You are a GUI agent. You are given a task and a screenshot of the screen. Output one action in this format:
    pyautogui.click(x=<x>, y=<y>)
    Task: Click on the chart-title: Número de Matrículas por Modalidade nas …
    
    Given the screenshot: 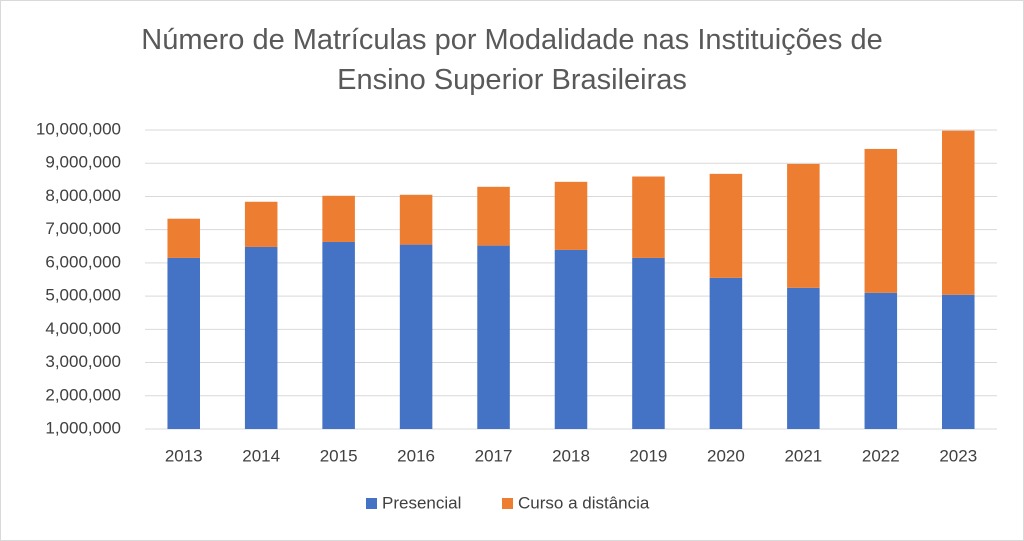 What is the action you would take?
    pyautogui.click(x=512, y=60)
    